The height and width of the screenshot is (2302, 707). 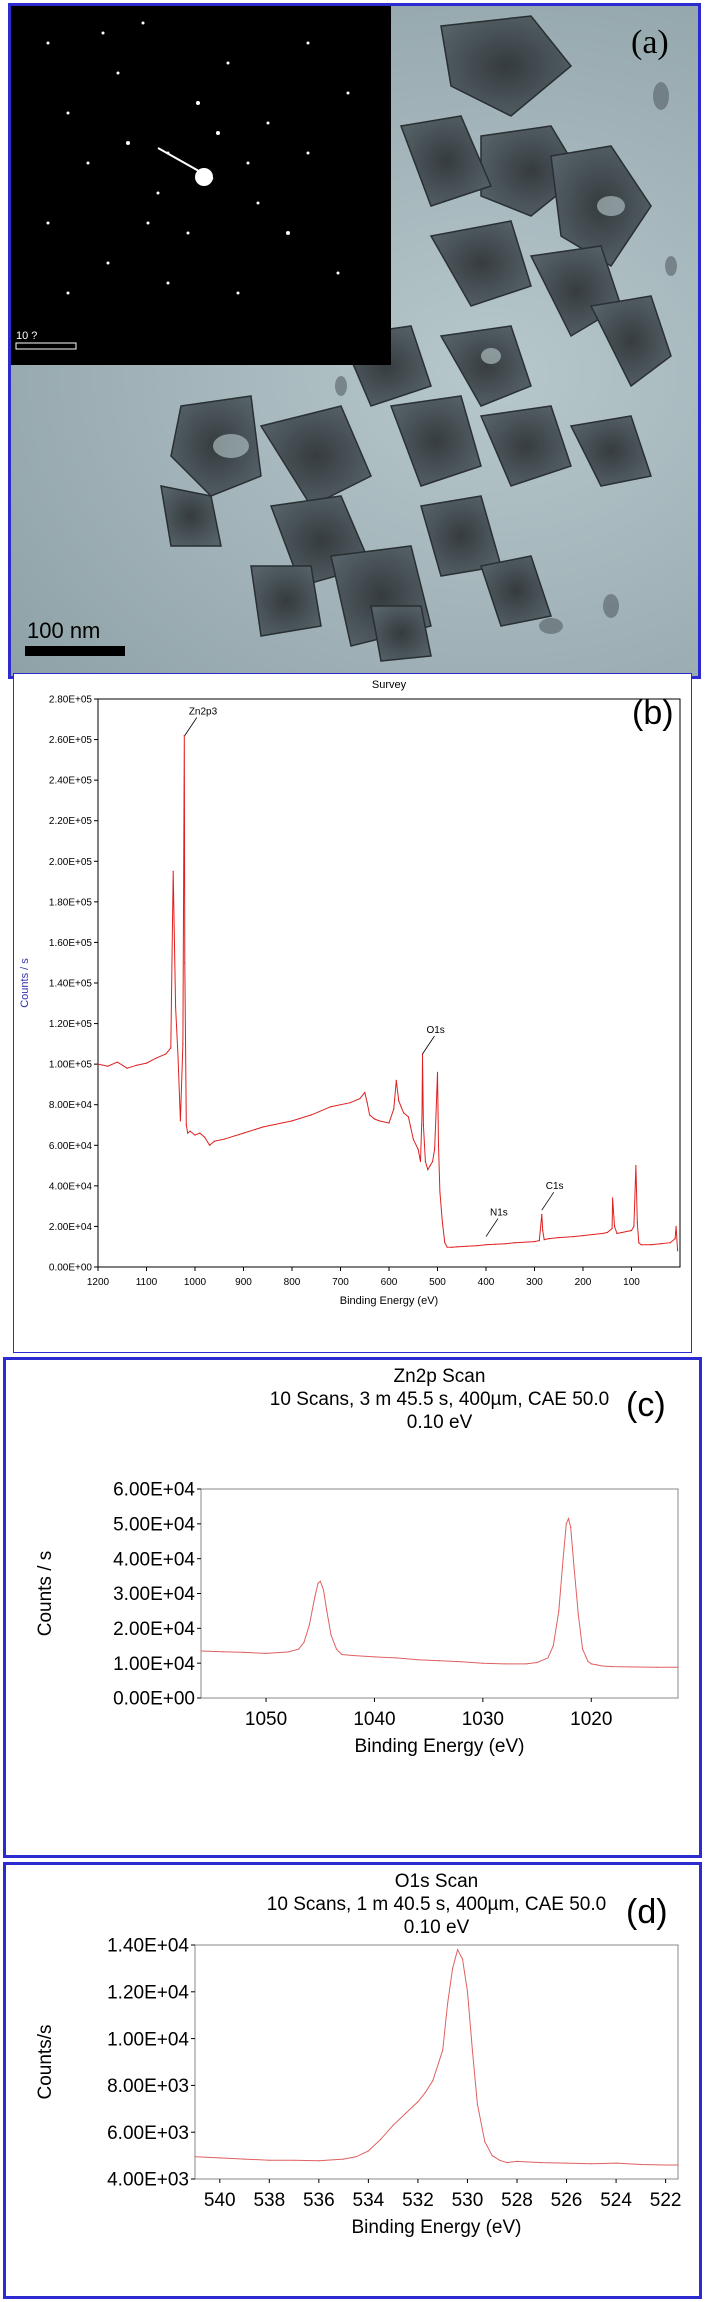 What do you see at coordinates (374, 1719) in the screenshot?
I see `x-tick-label: 1040` at bounding box center [374, 1719].